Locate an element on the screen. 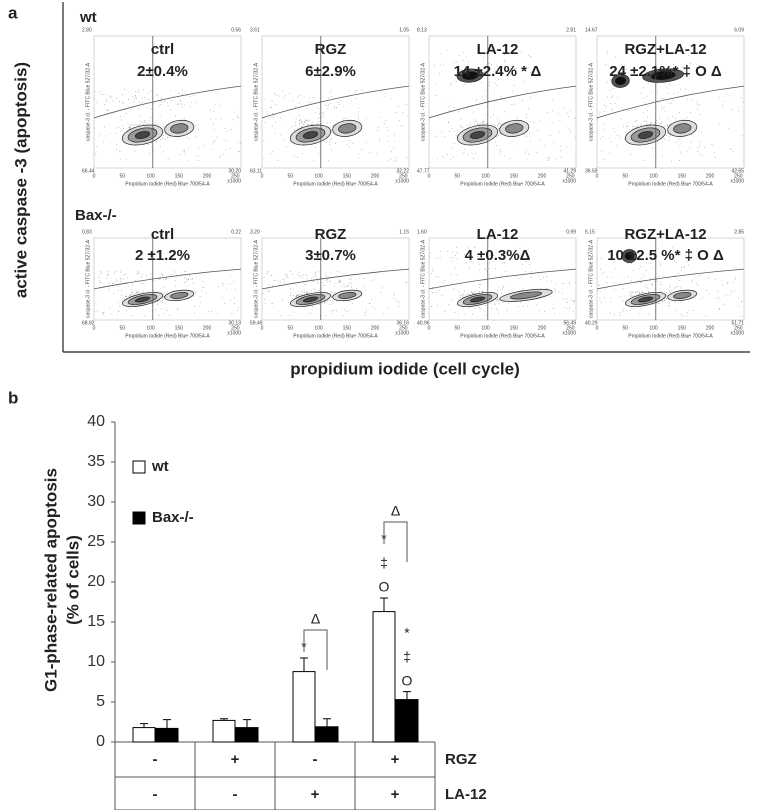 Image resolution: width=757 pixels, height=810 pixels. quadrant-value: 0.22 is located at coordinates (236, 232).